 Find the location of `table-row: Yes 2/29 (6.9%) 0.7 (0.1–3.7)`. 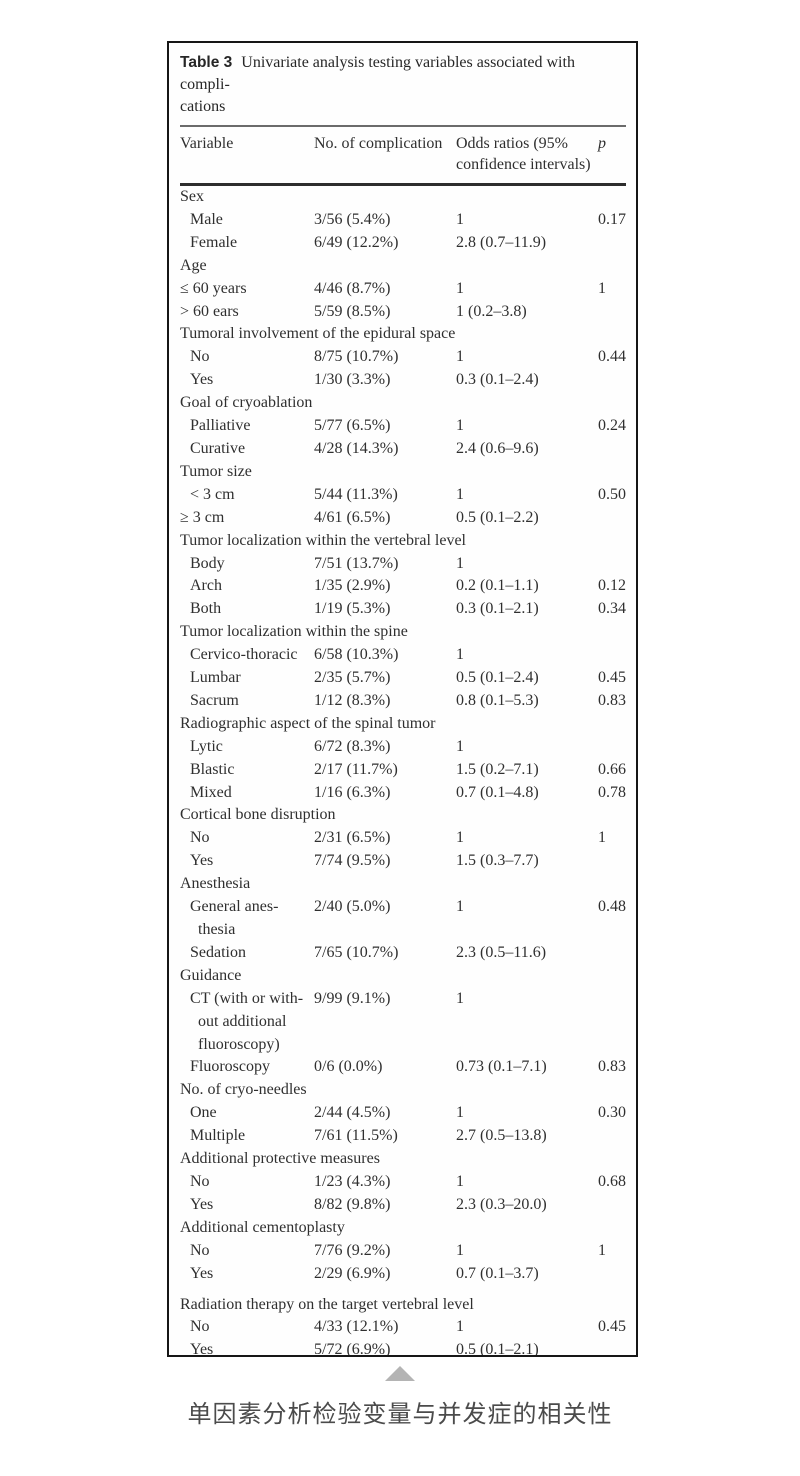

table-row: Yes 2/29 (6.9%) 0.7 (0.1–3.7) is located at coordinates (403, 1274).